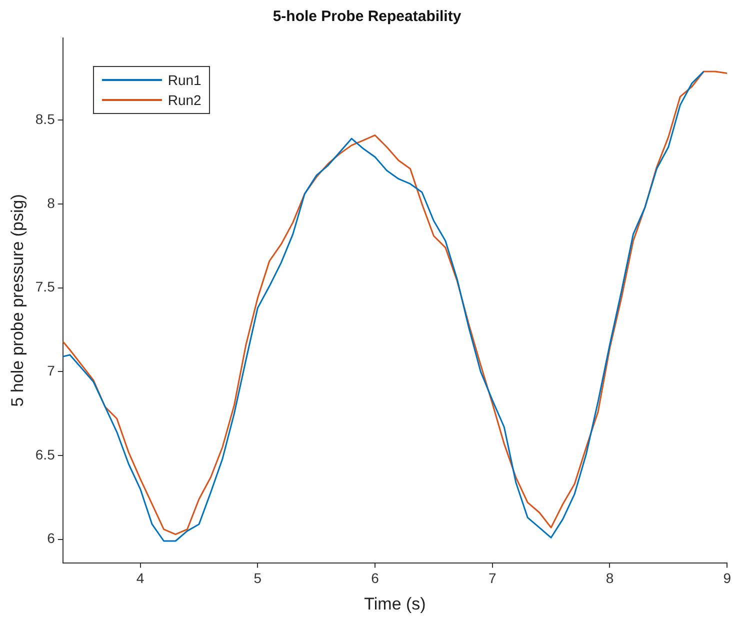 This screenshot has width=734, height=623. Describe the element at coordinates (492, 578) in the screenshot. I see `x-tick-label: 7` at that location.